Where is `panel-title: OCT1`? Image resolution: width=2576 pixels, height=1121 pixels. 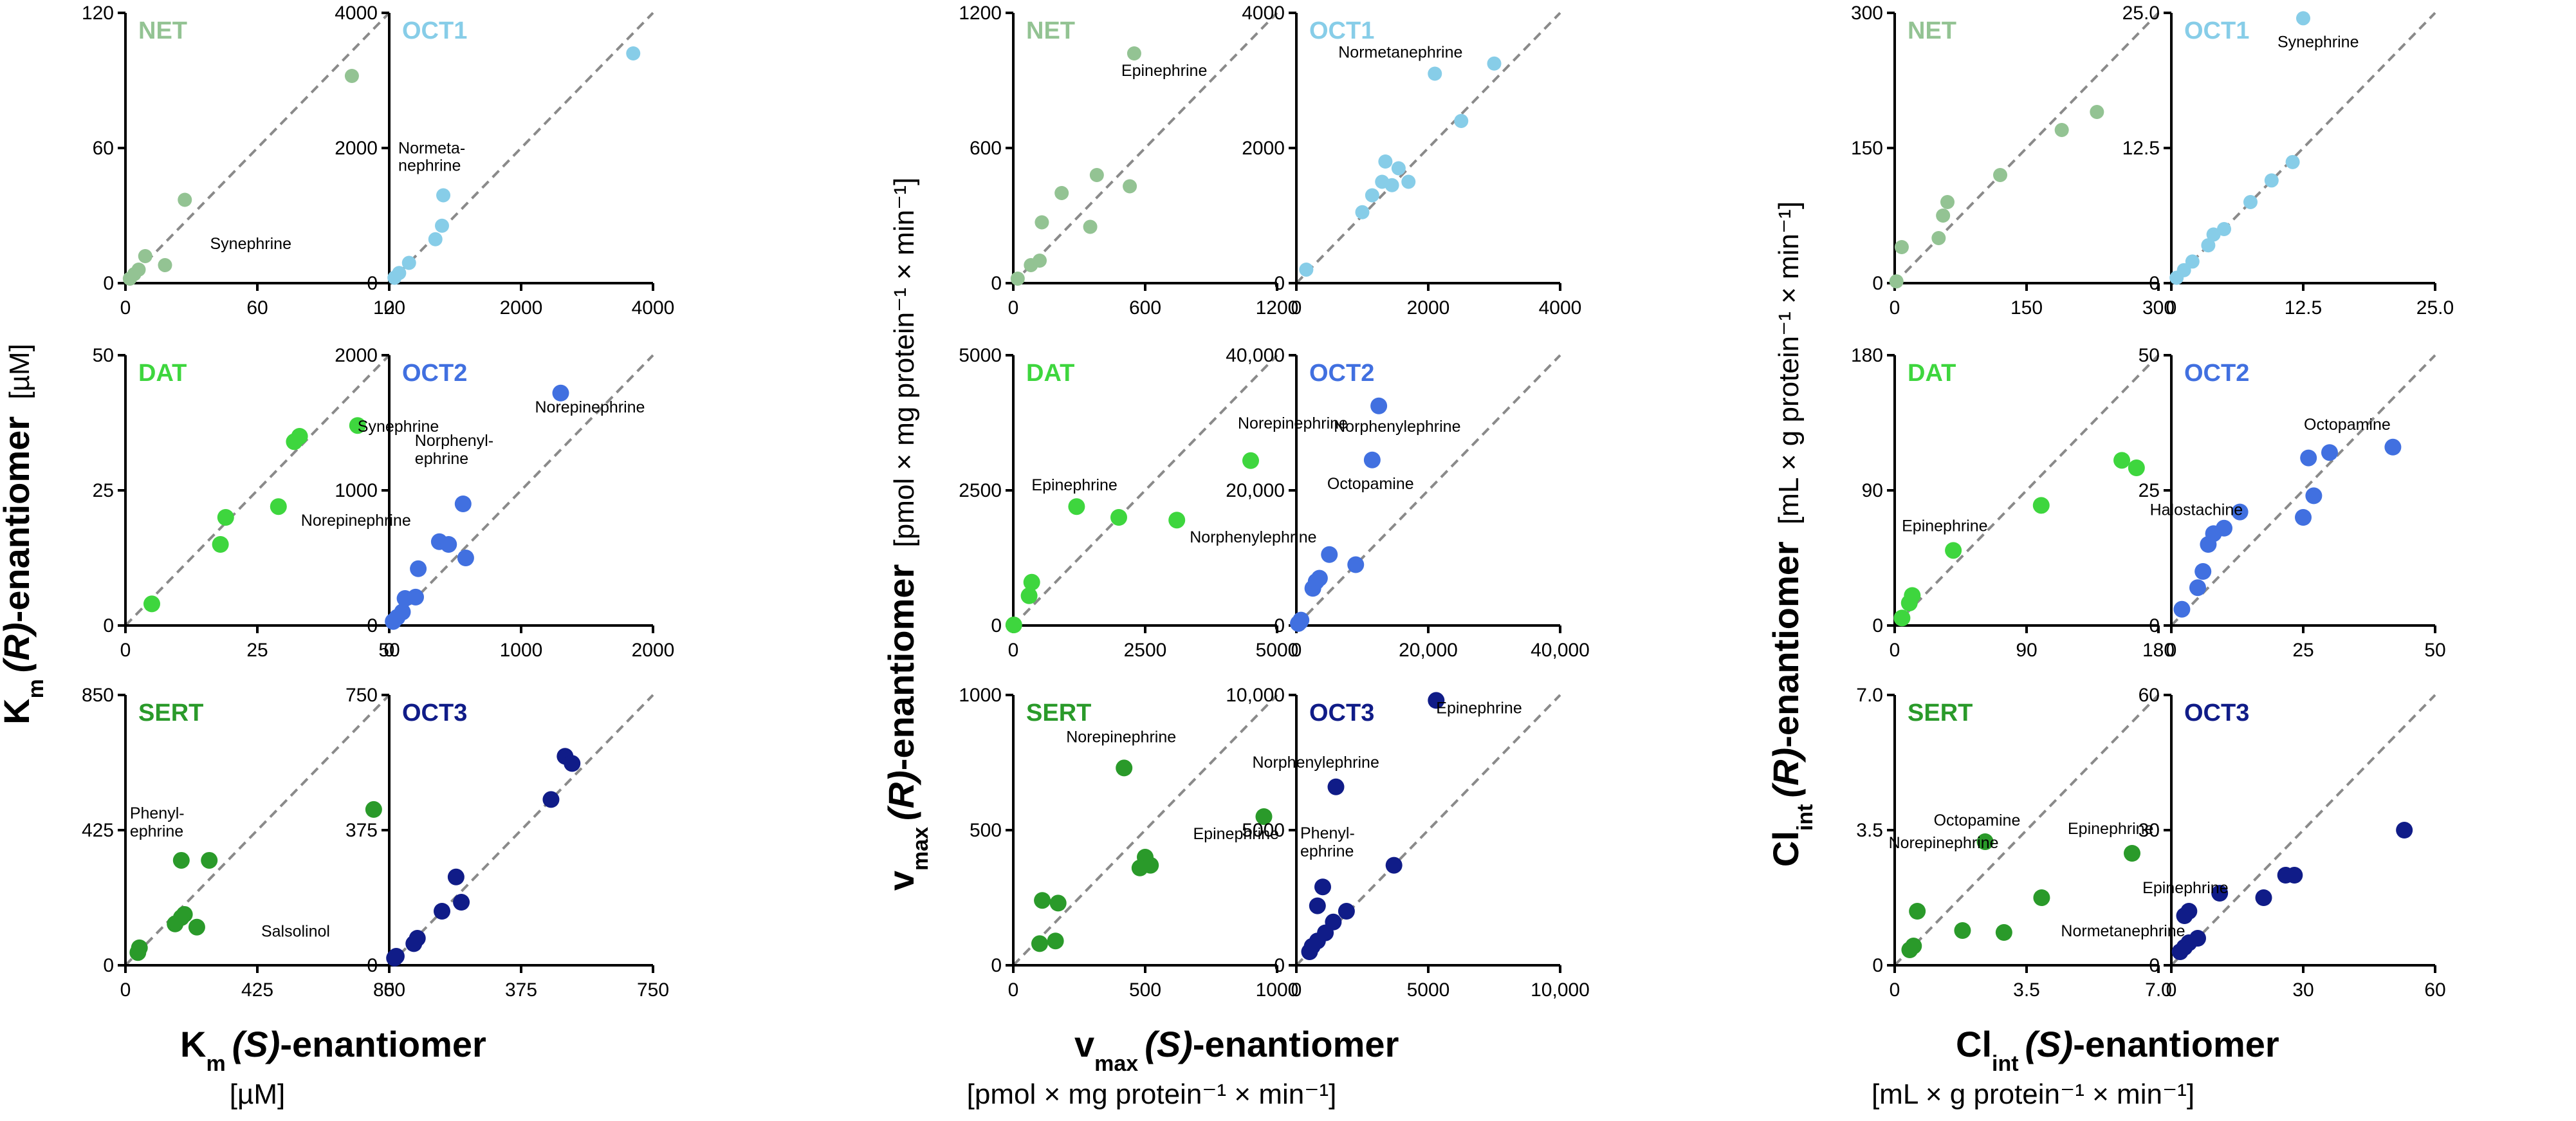
panel-title: OCT1 is located at coordinates (1341, 31).